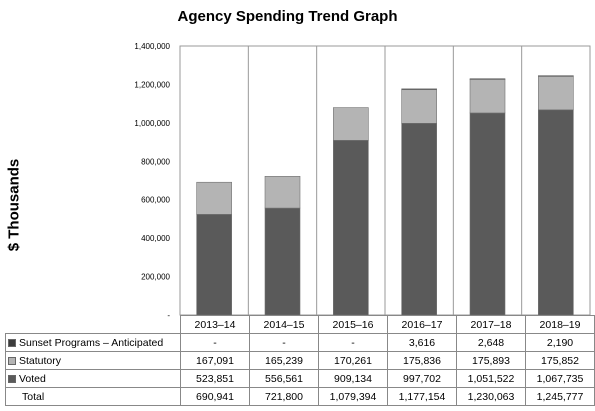 The image size is (595, 411). I want to click on data-label: 1,067,735, so click(560, 378).